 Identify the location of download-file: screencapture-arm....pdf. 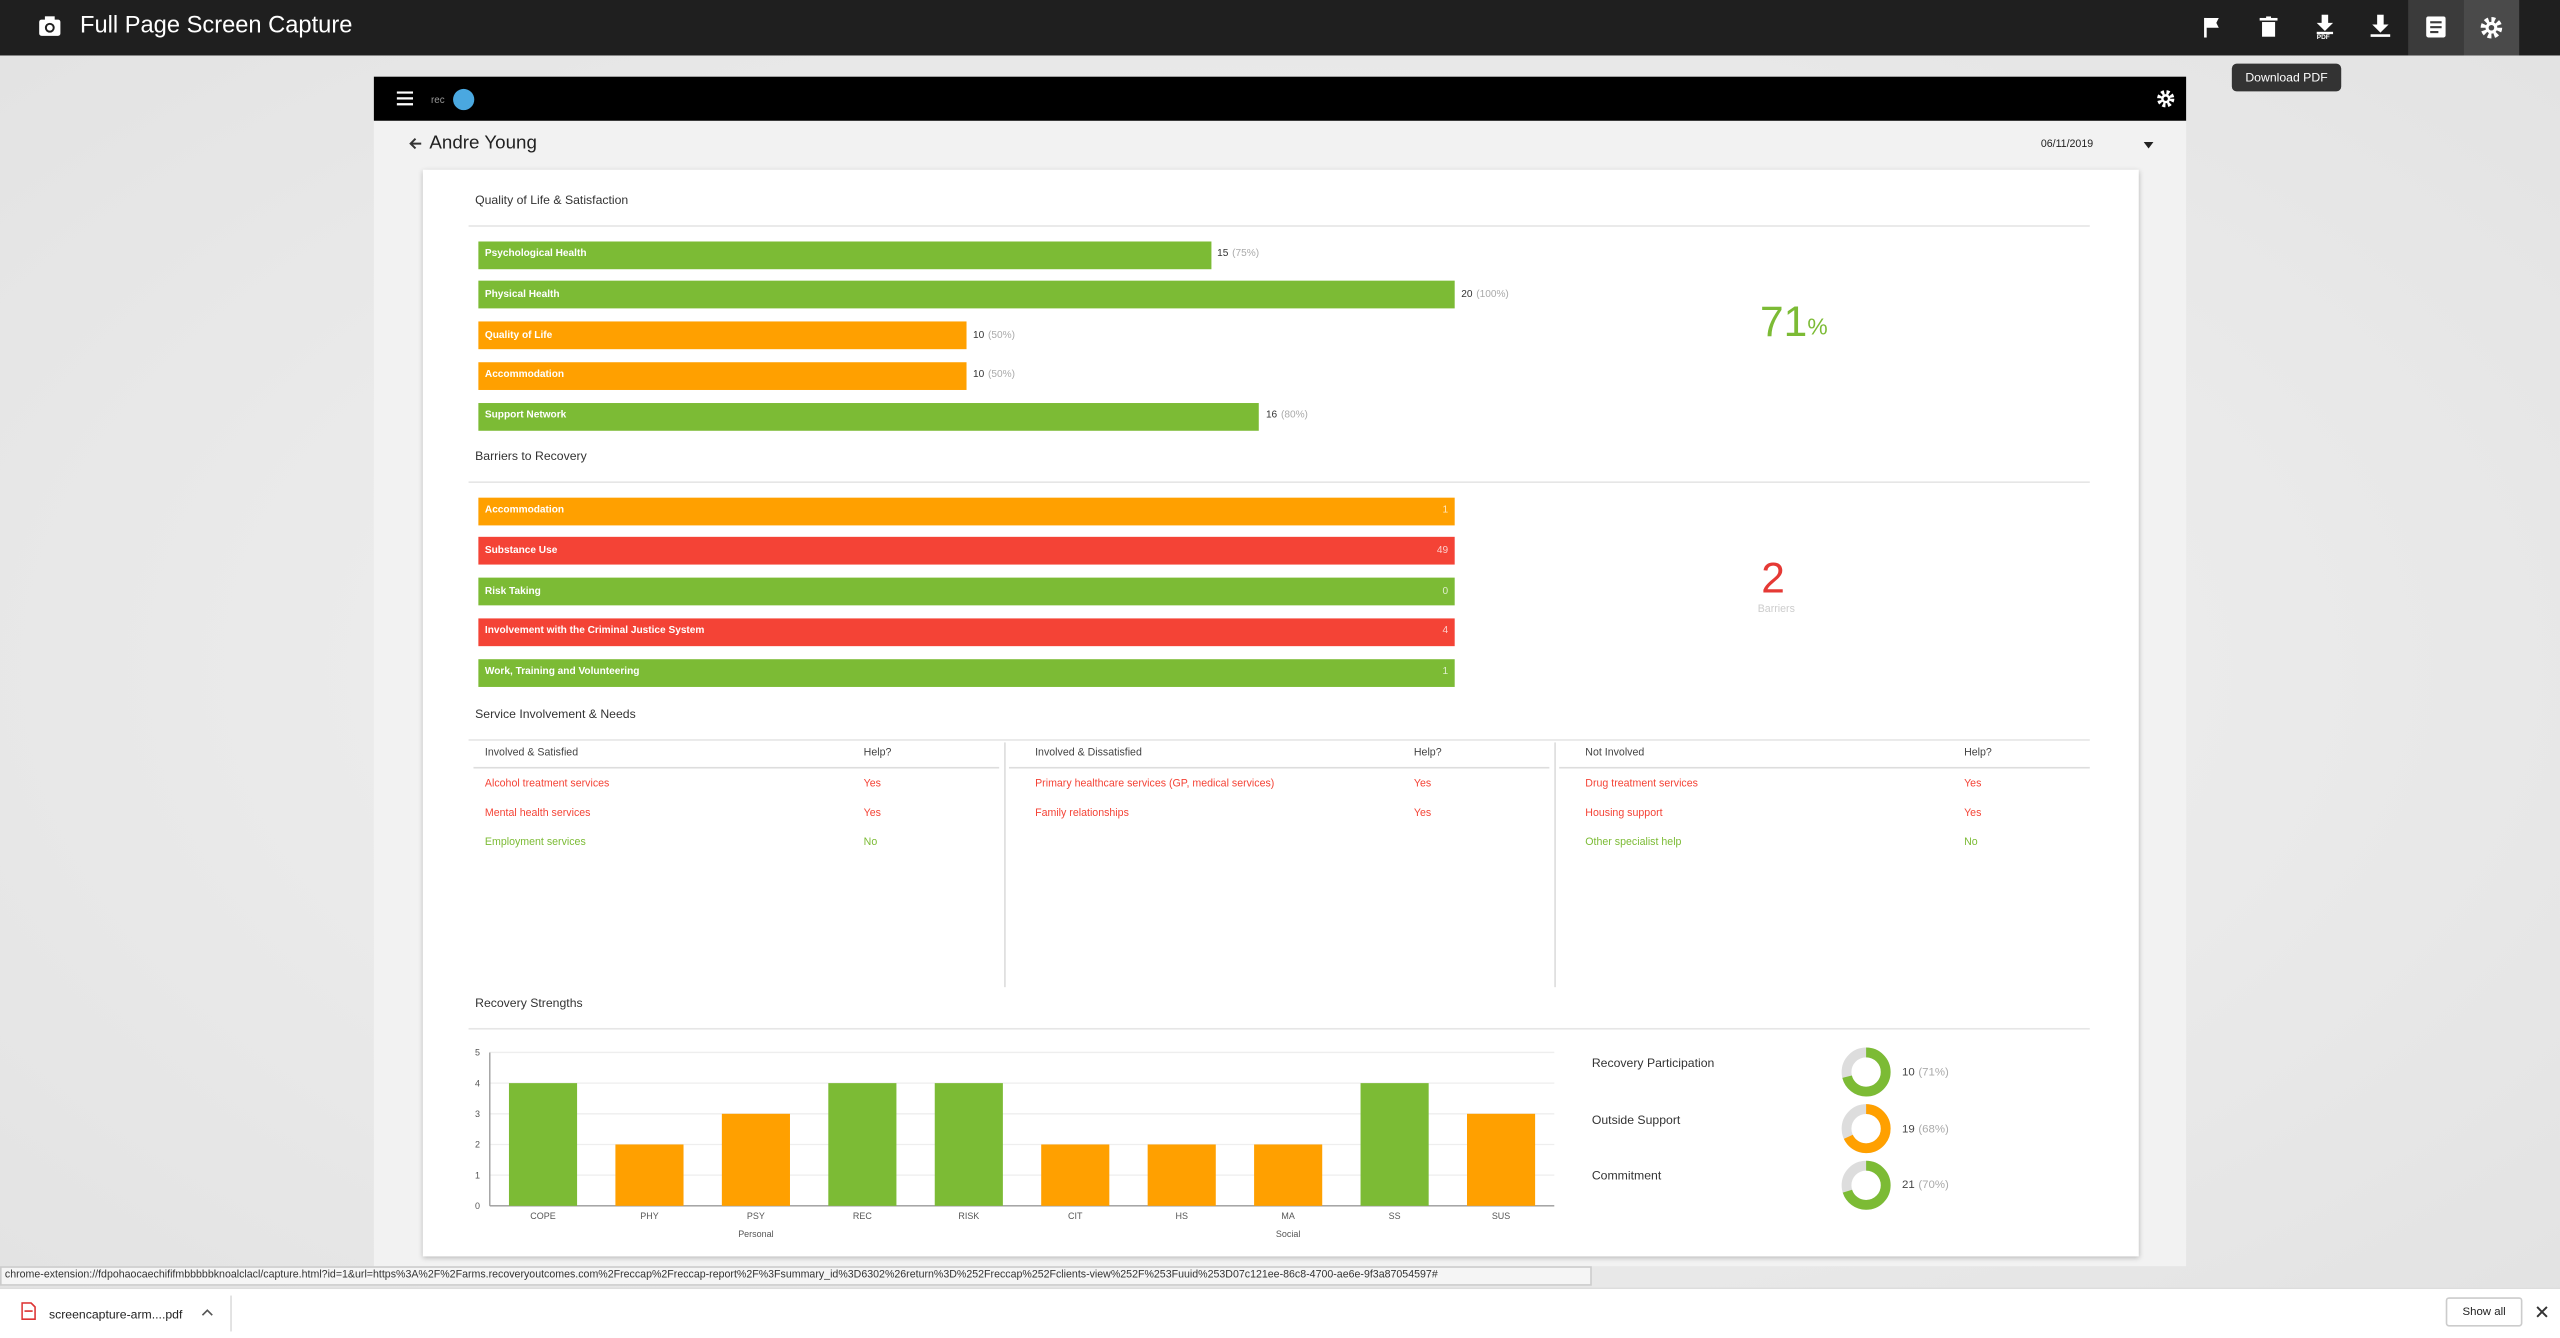
(115, 1314).